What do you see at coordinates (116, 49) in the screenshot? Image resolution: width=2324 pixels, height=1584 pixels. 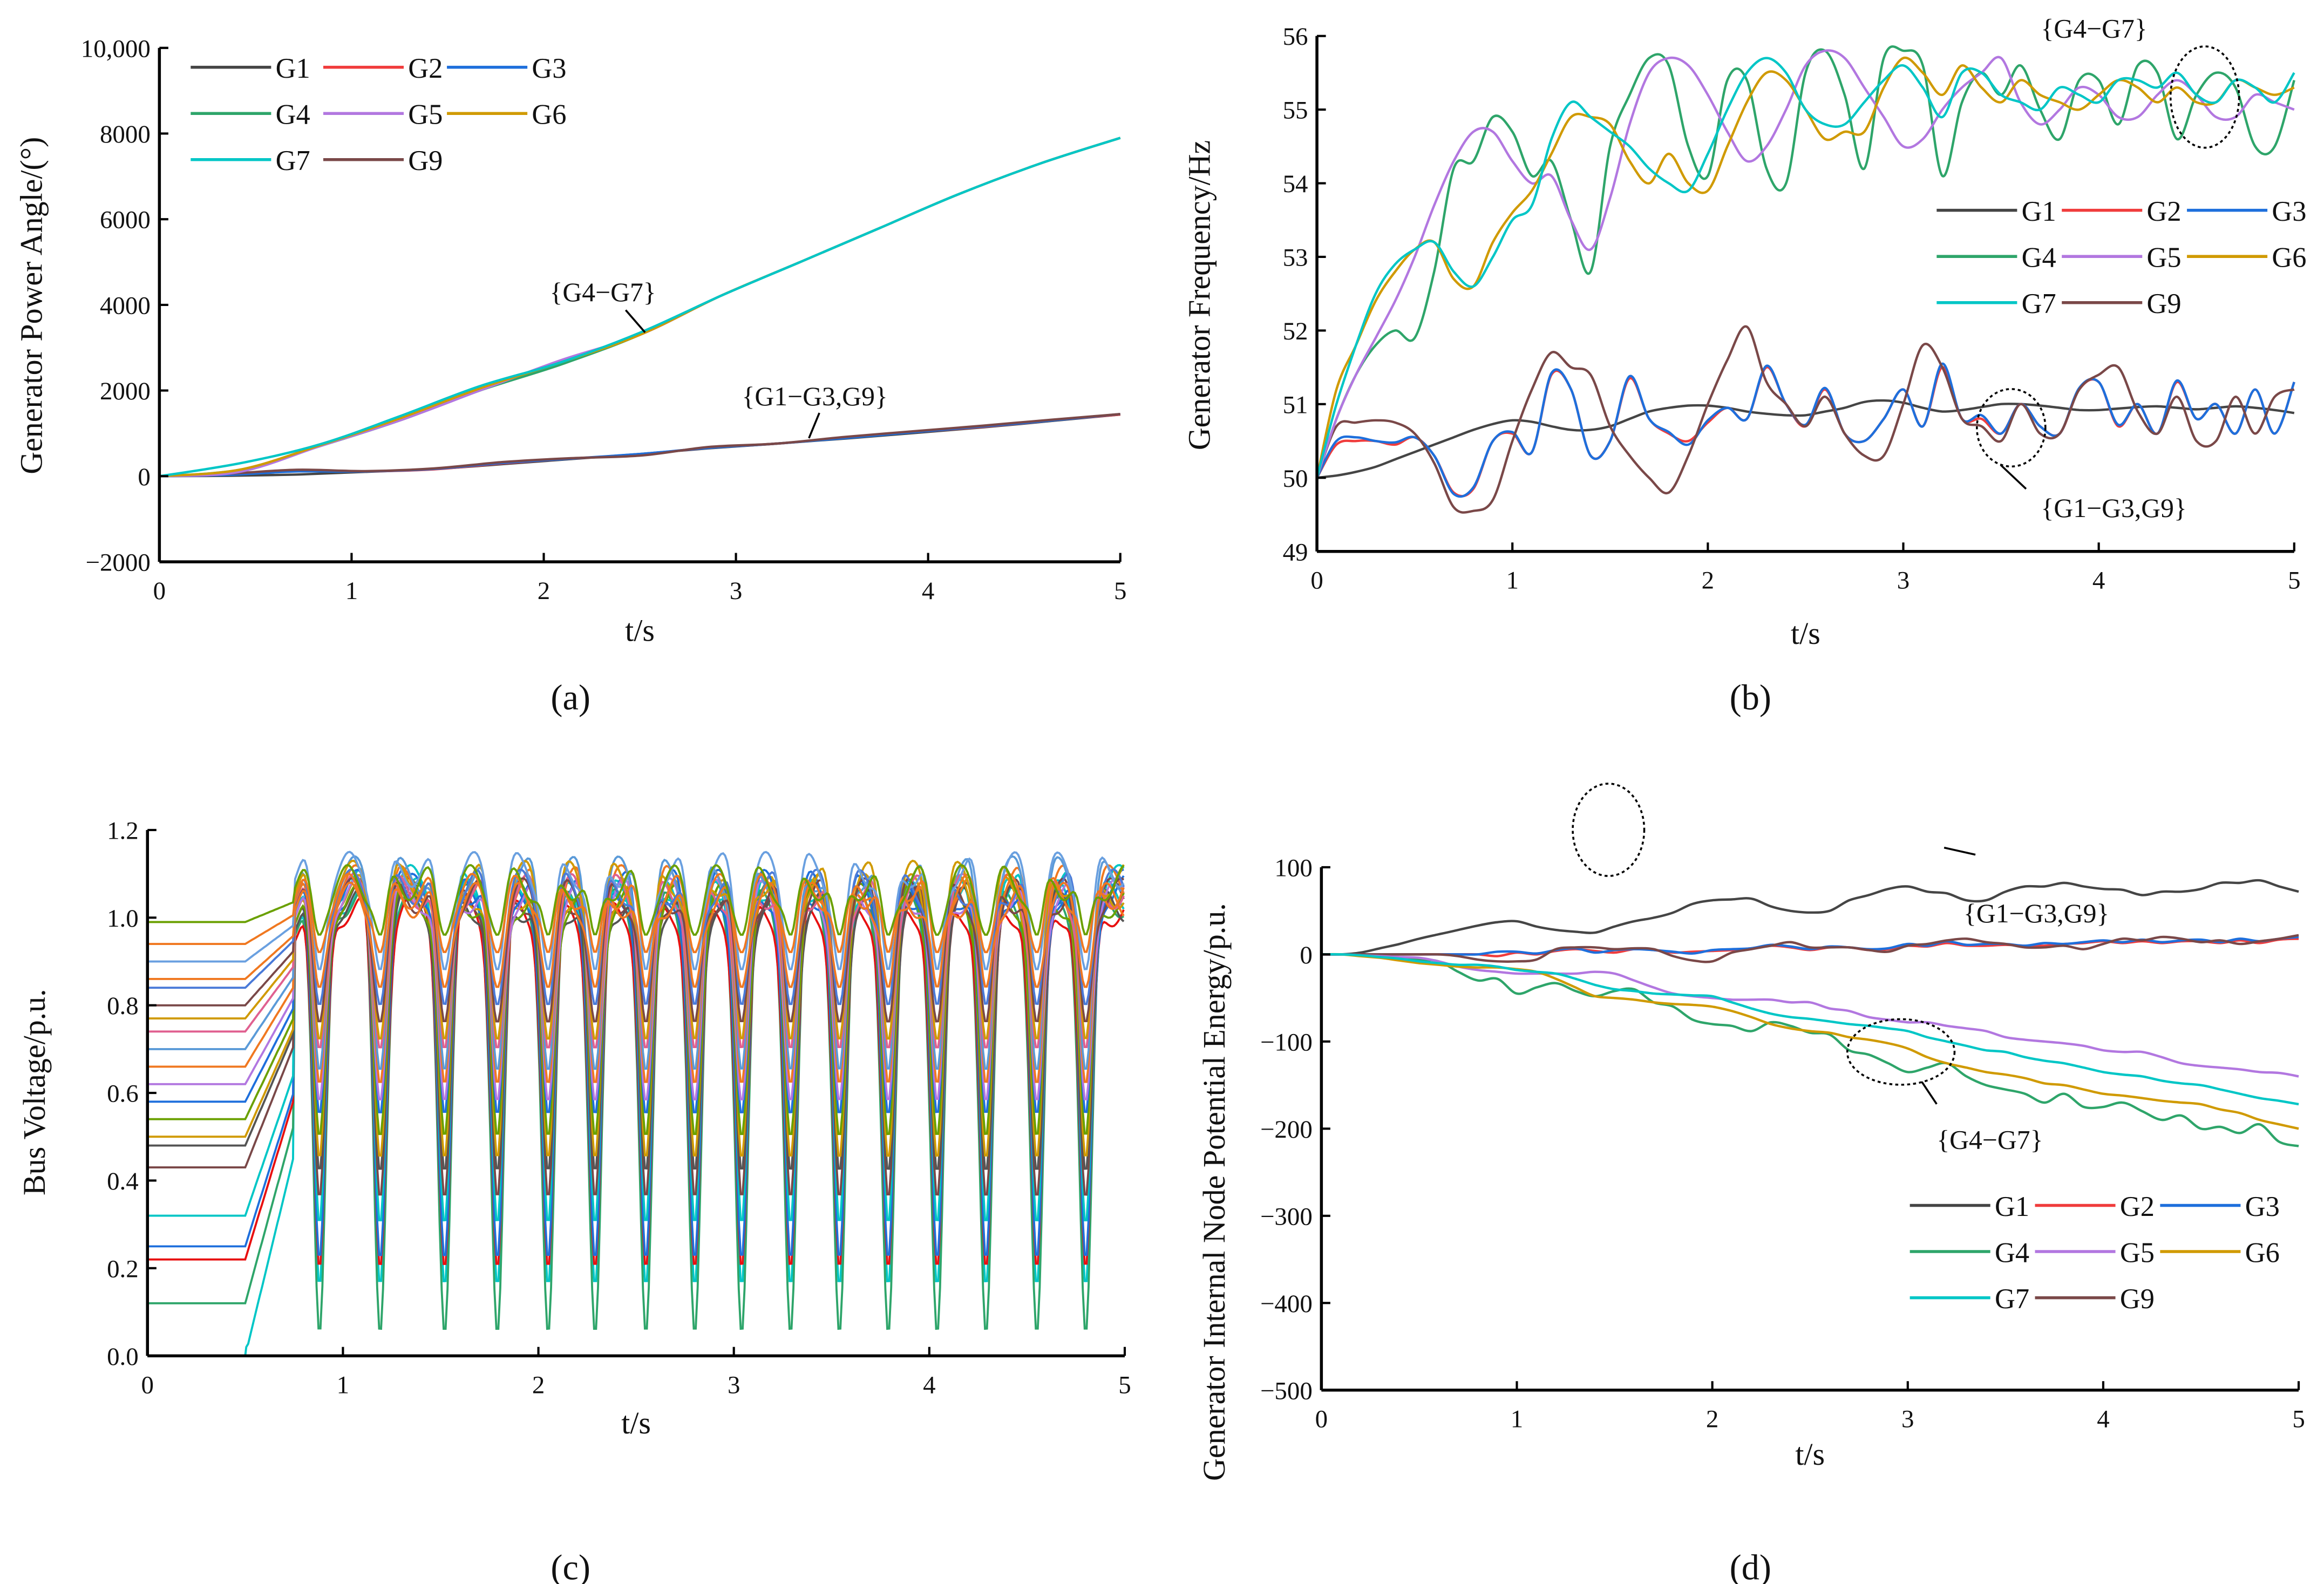 I see `y-tick-label: 10,000` at bounding box center [116, 49].